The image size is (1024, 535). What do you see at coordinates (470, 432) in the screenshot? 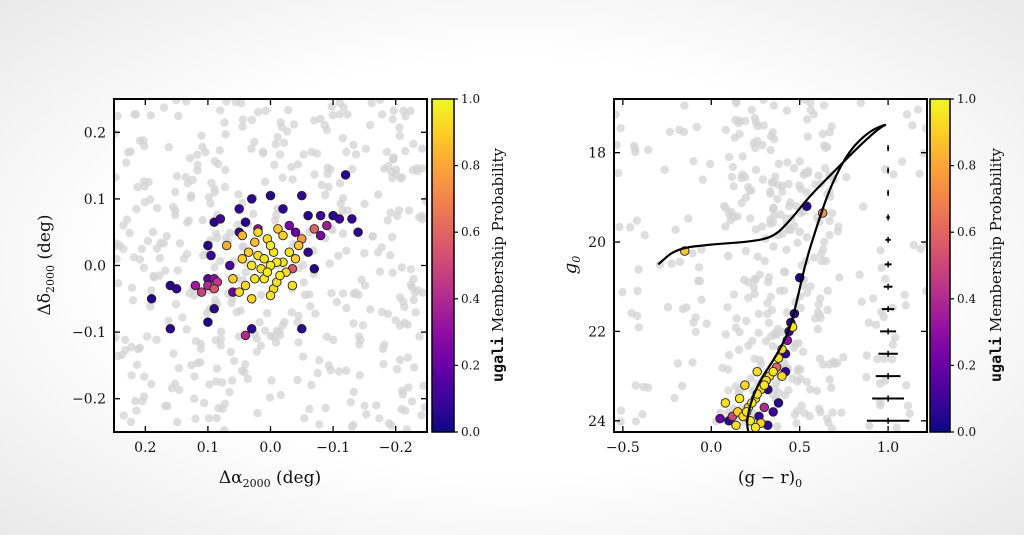
I see `colorbar-tick-label: 0.0` at bounding box center [470, 432].